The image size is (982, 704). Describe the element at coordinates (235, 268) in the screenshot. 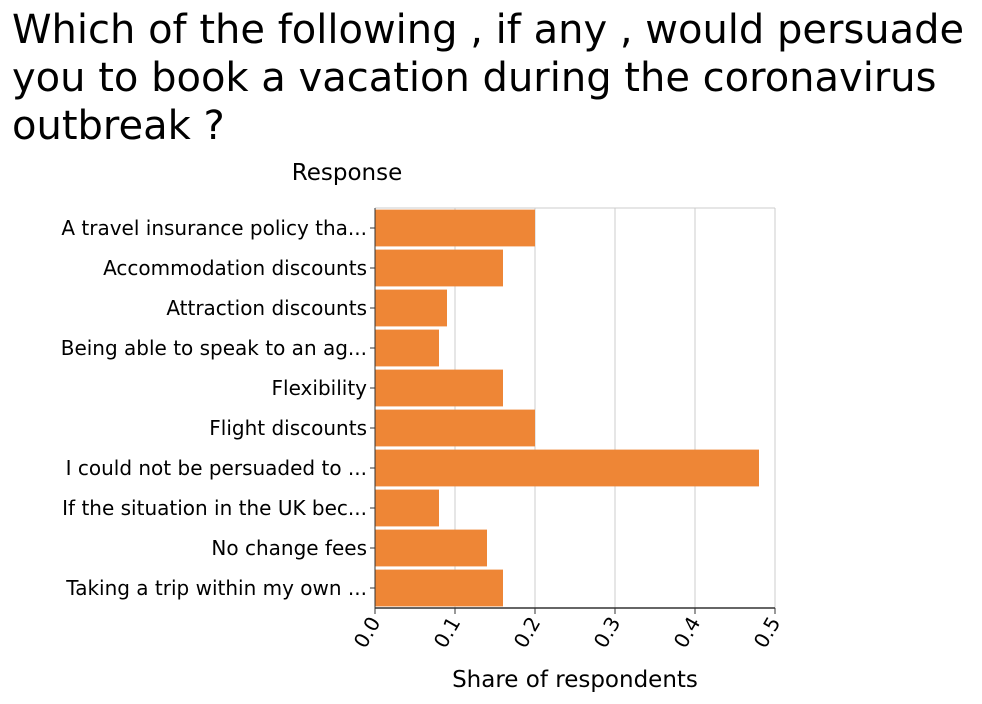

I see `category-label: Accommodation discounts` at that location.